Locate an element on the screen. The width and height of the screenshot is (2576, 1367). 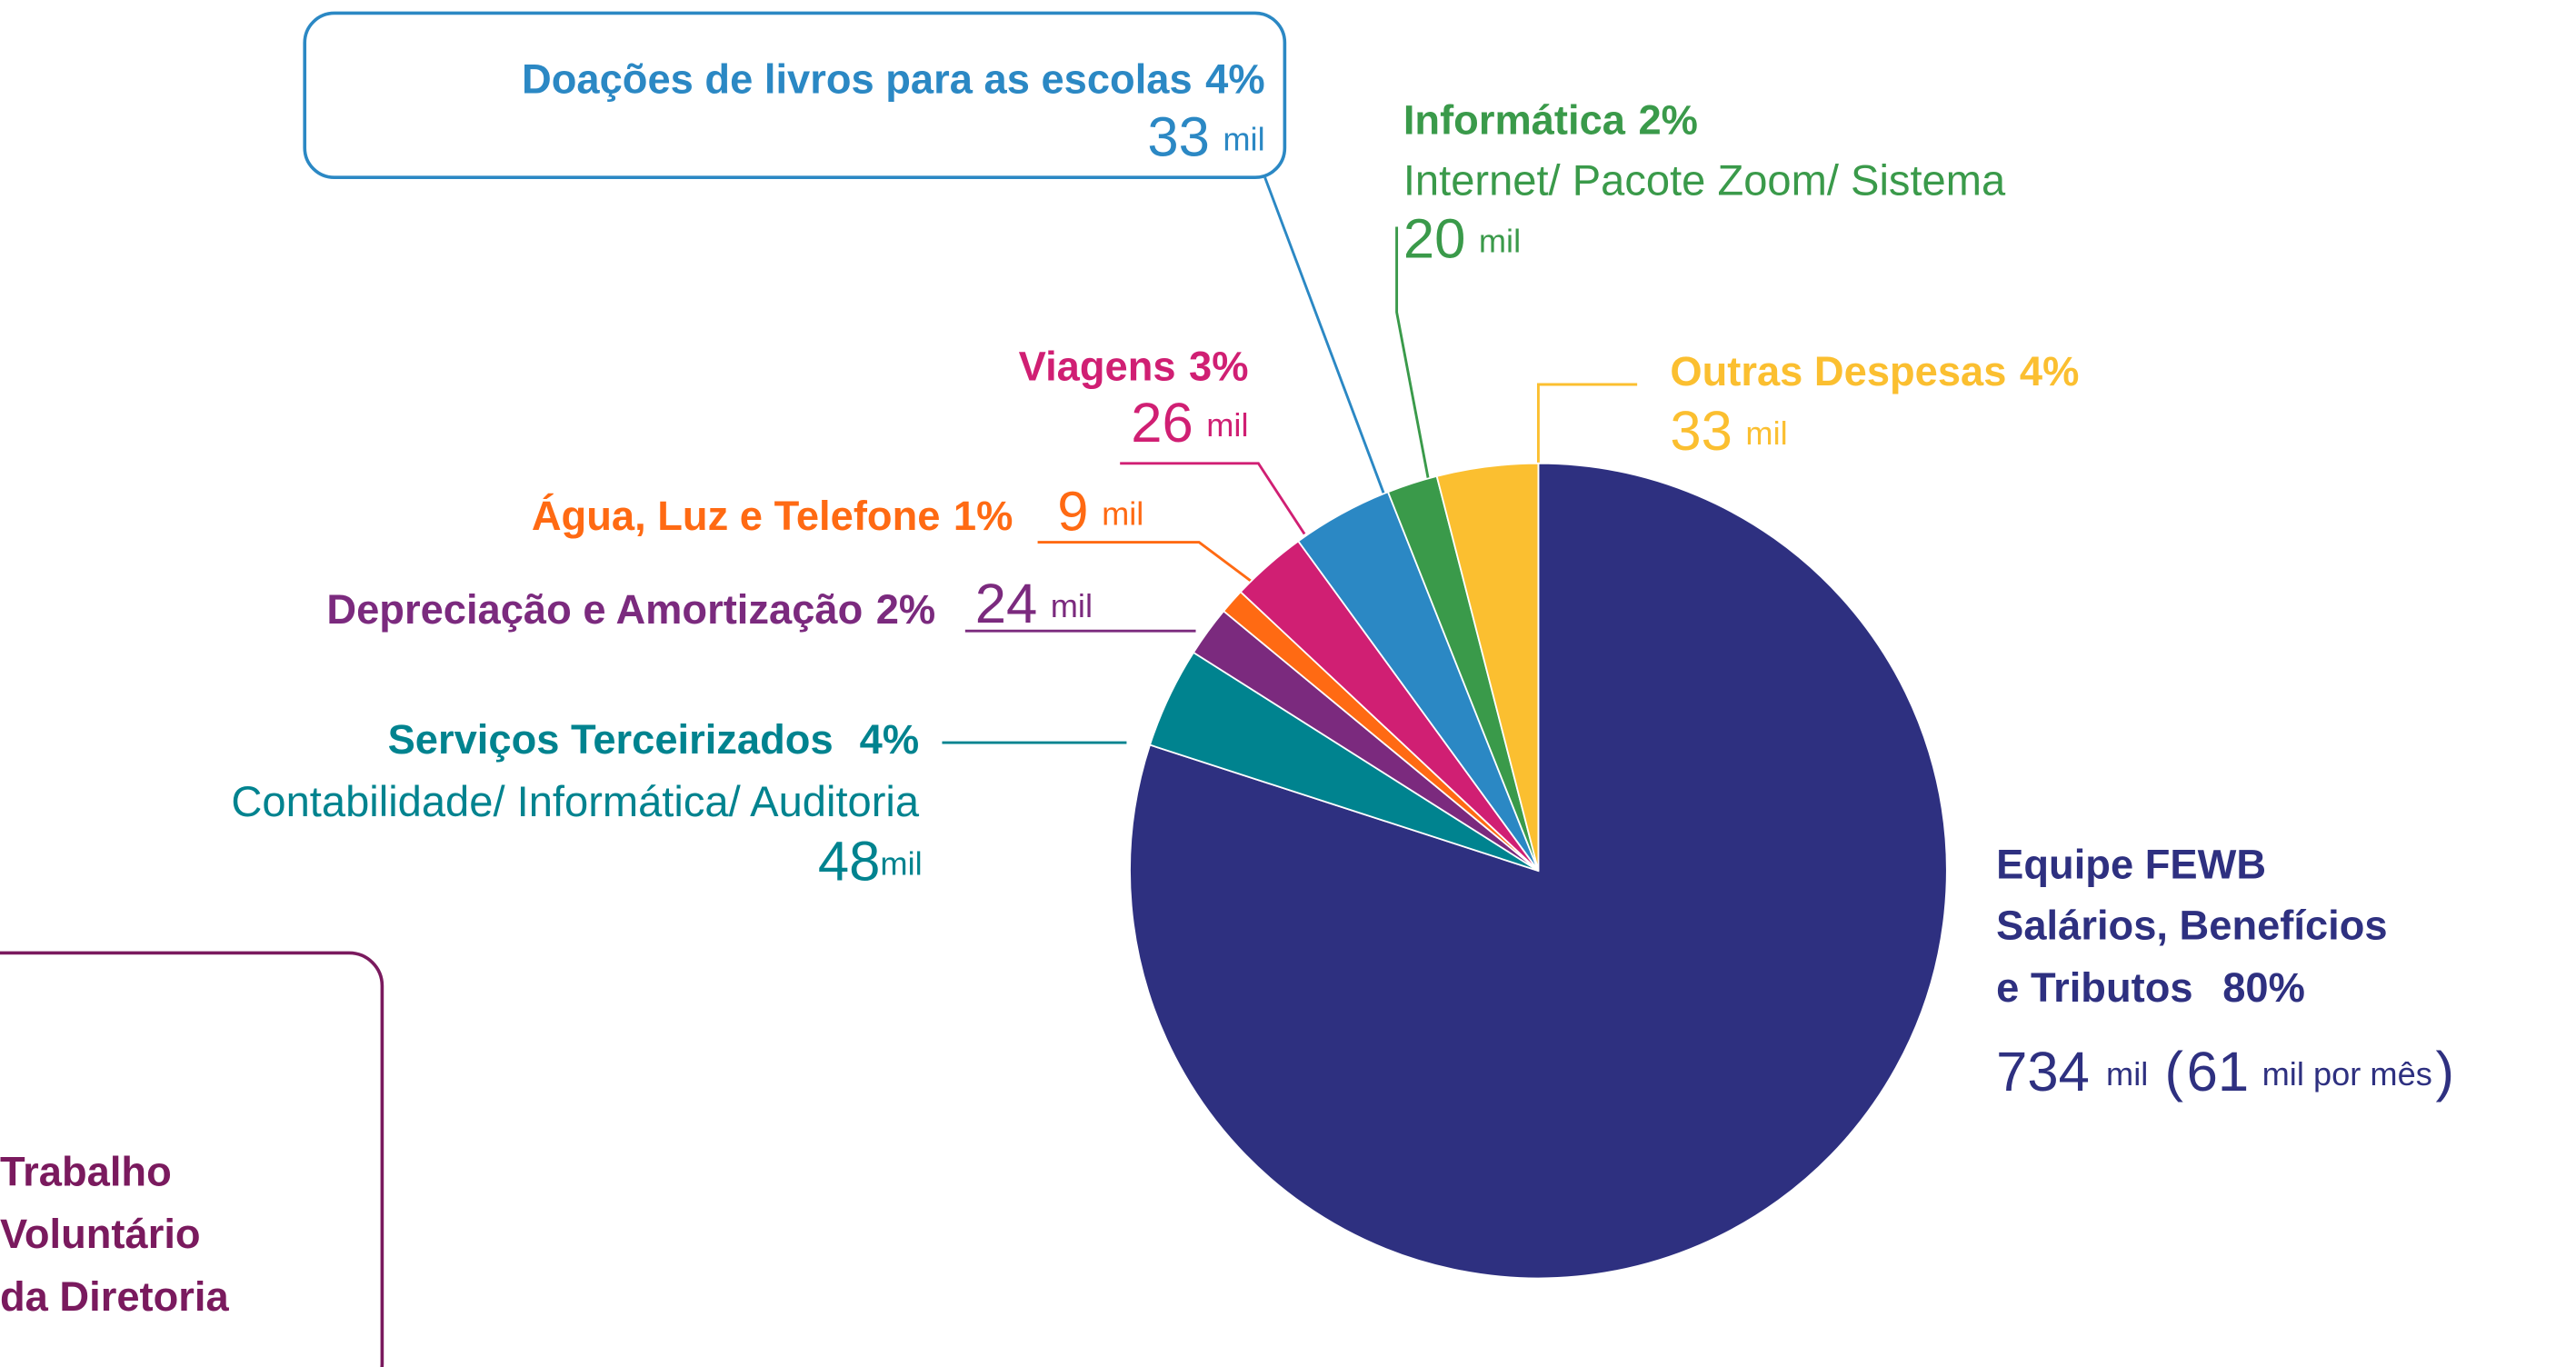
note-text: Voluntário is located at coordinates (100, 1234).